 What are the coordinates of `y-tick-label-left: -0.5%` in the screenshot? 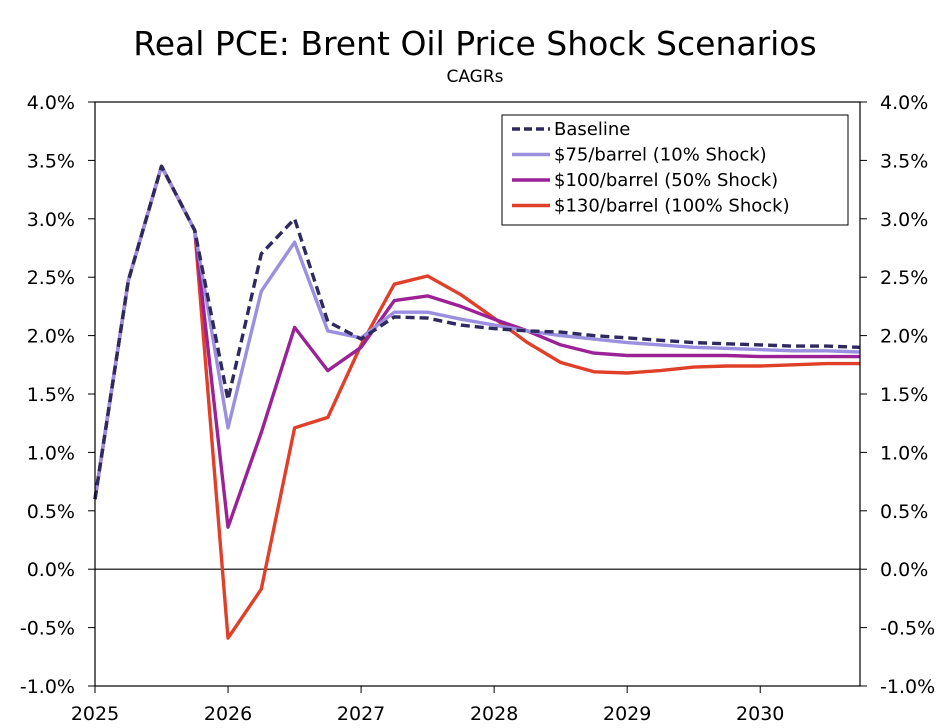 It's located at (47, 629).